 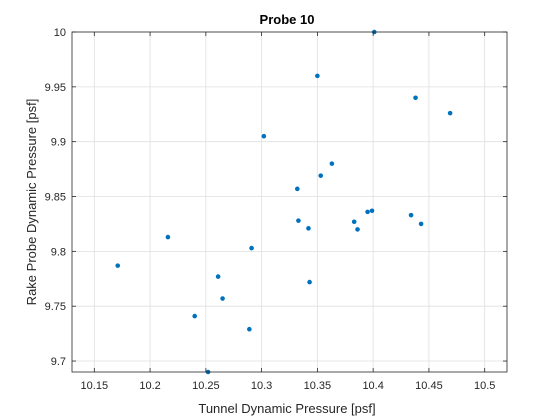 I want to click on y-tick-labels: 9.7 9.75 9.8 9.85 9.9 9.95 10, so click(x=55, y=197).